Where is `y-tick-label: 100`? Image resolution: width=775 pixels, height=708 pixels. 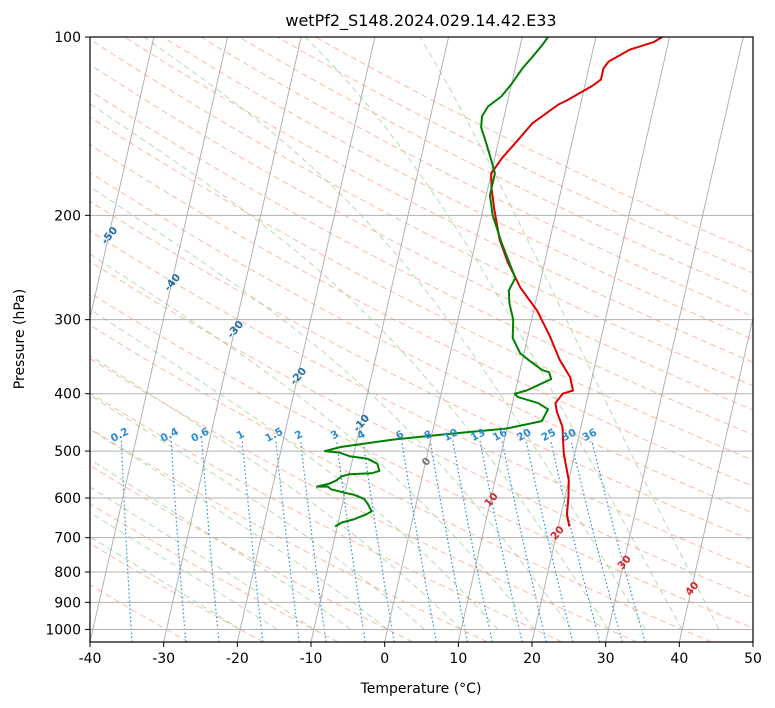 y-tick-label: 100 is located at coordinates (67, 38).